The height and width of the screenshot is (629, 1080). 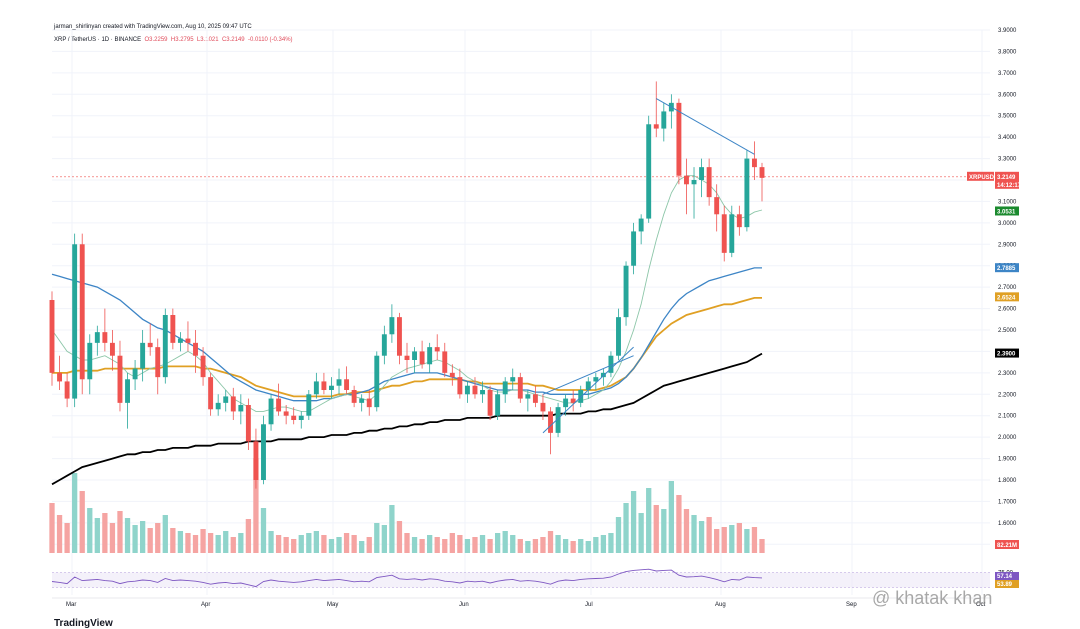 What do you see at coordinates (1007, 417) in the screenshot?
I see `price-tick-label: 2.1000` at bounding box center [1007, 417].